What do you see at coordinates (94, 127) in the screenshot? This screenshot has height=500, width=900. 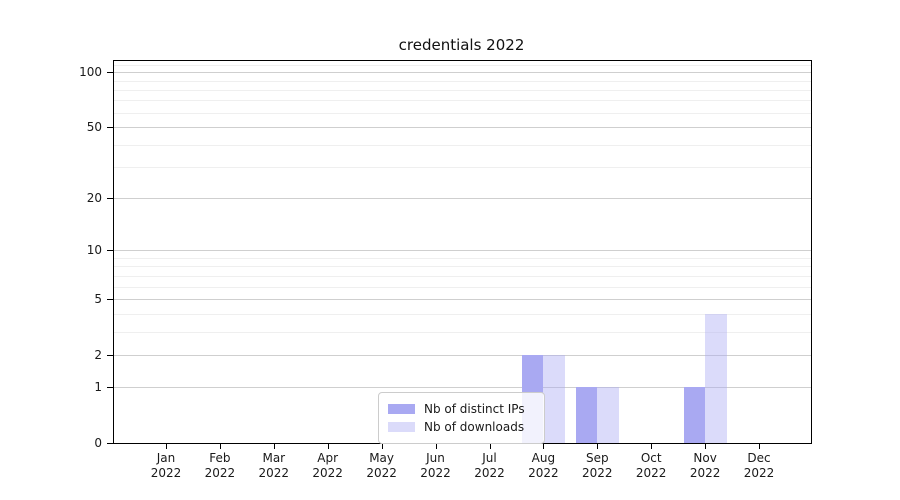 I see `y-tick-label: 50` at bounding box center [94, 127].